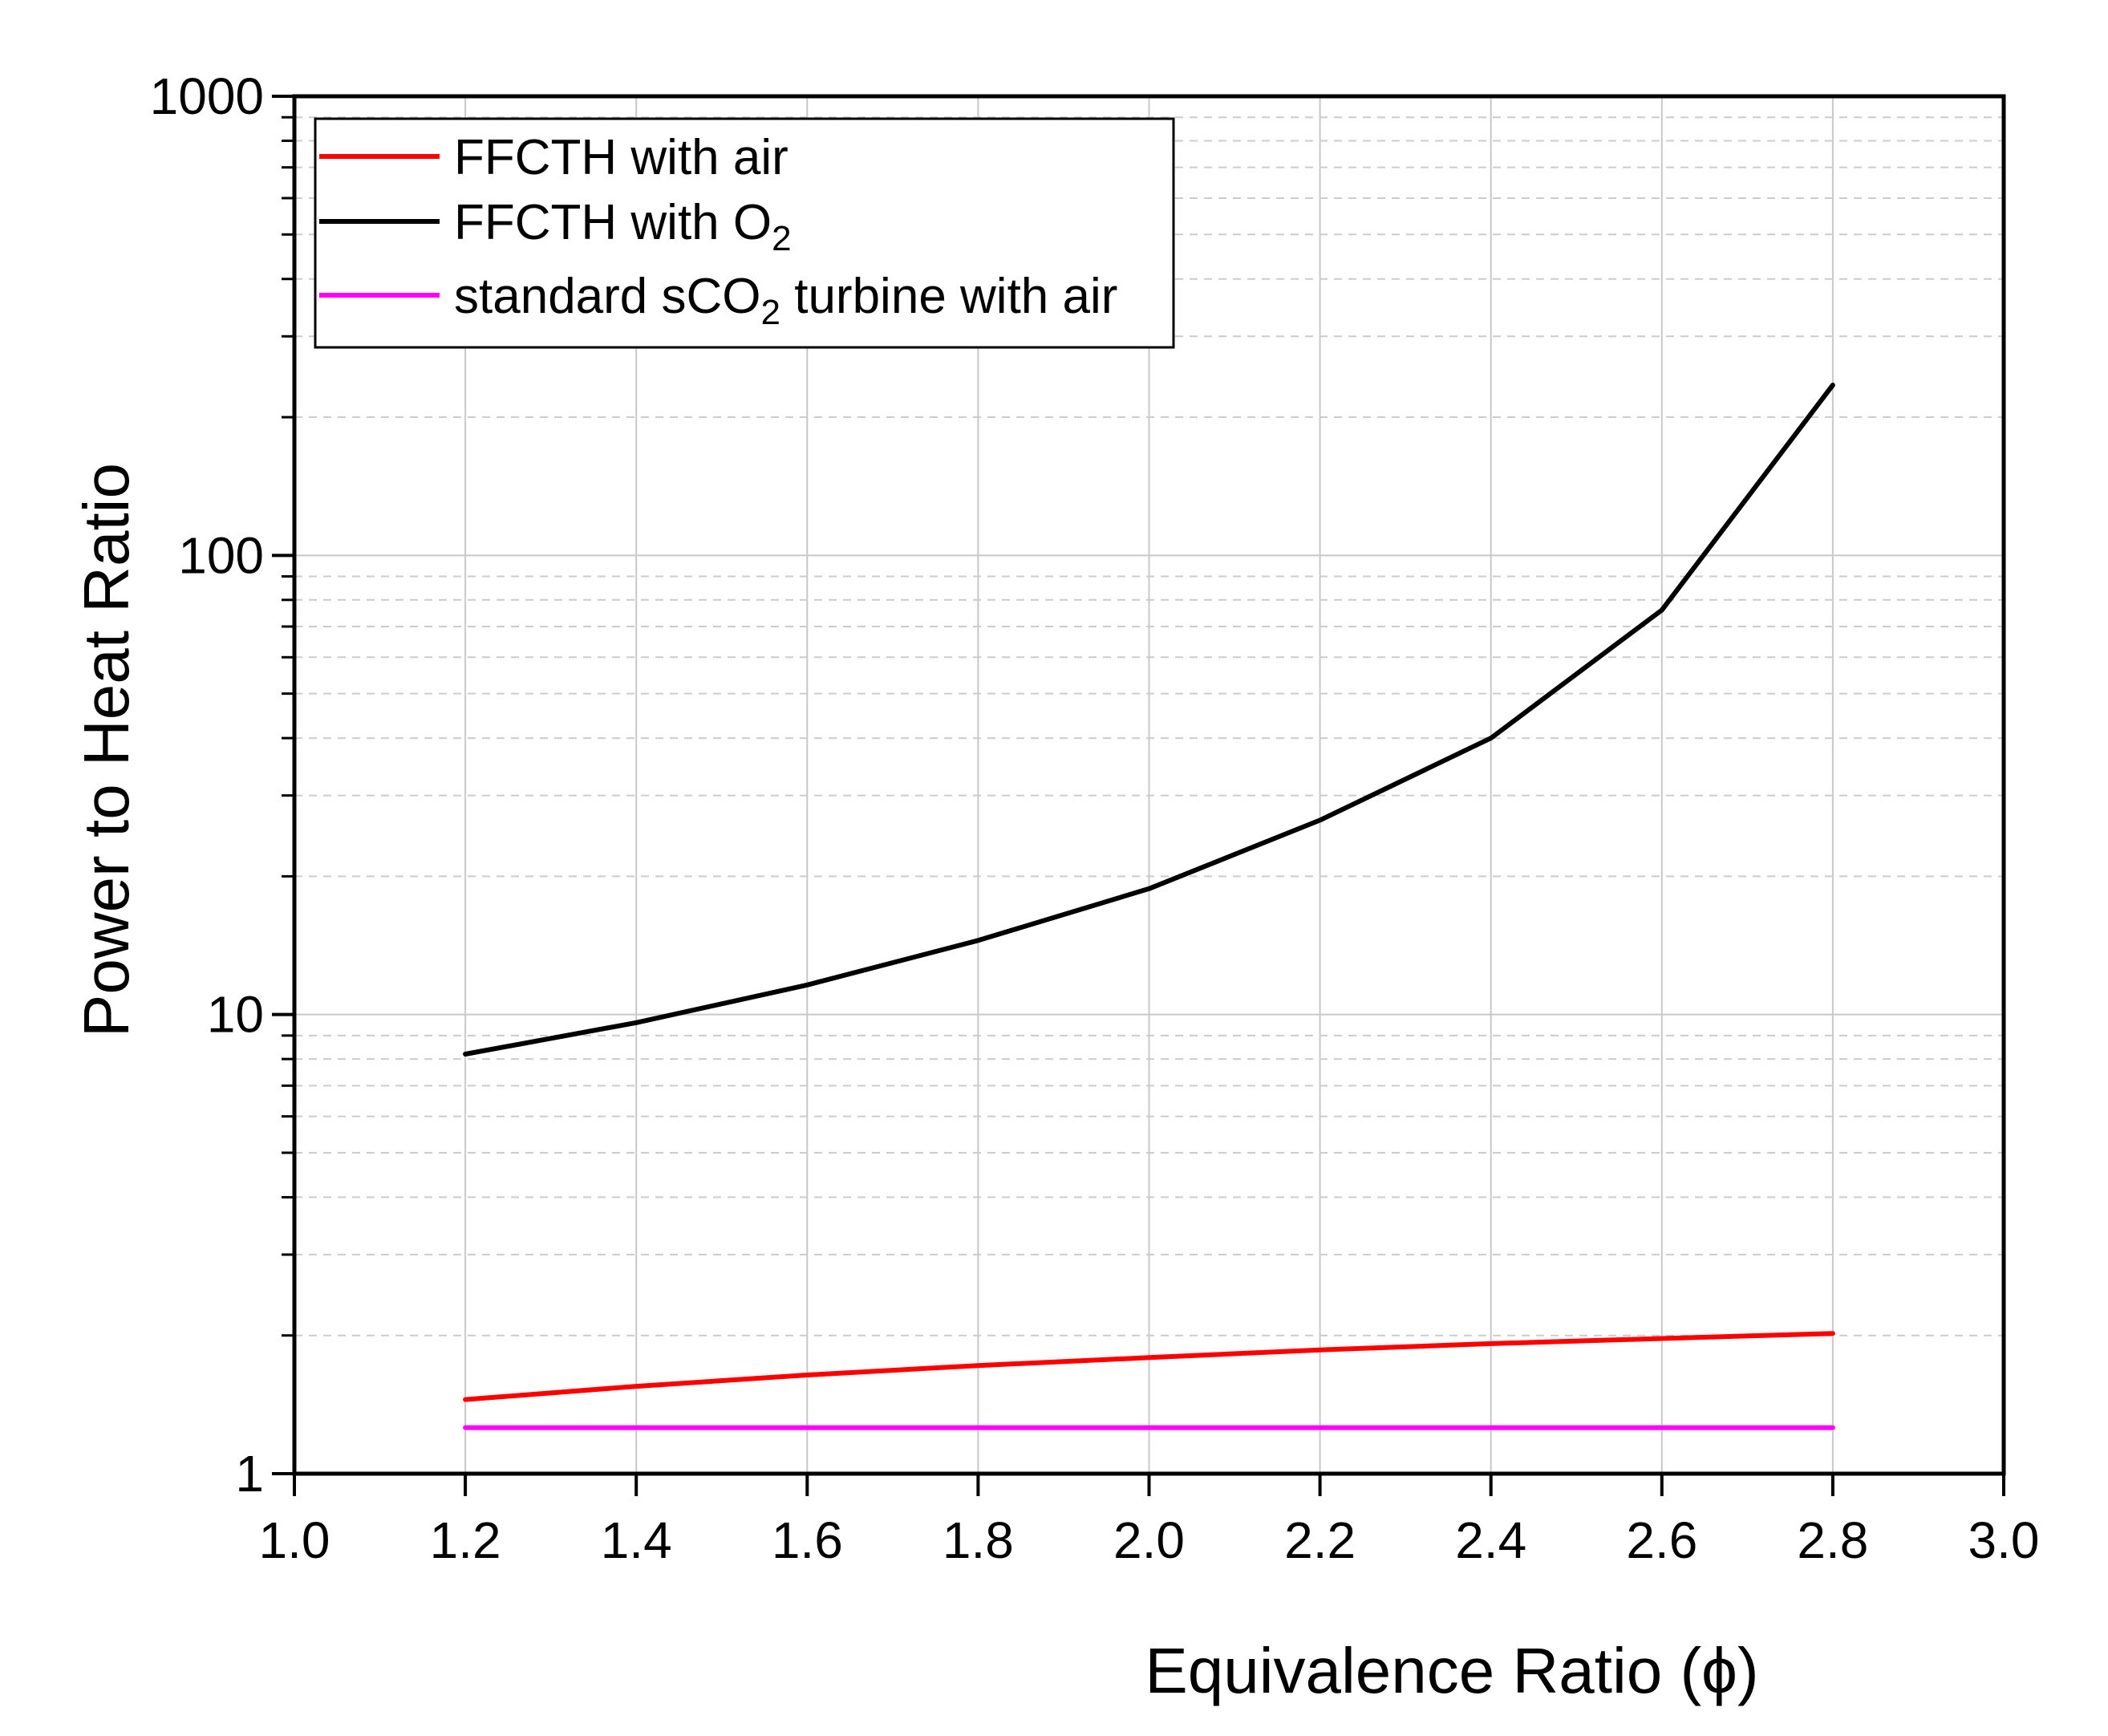 This screenshot has height=1736, width=2108. I want to click on x-tick-label: 2.0, so click(1149, 1540).